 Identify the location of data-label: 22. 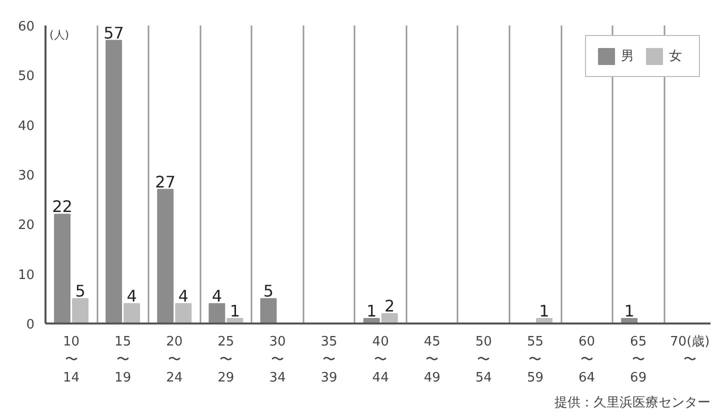
(62, 206).